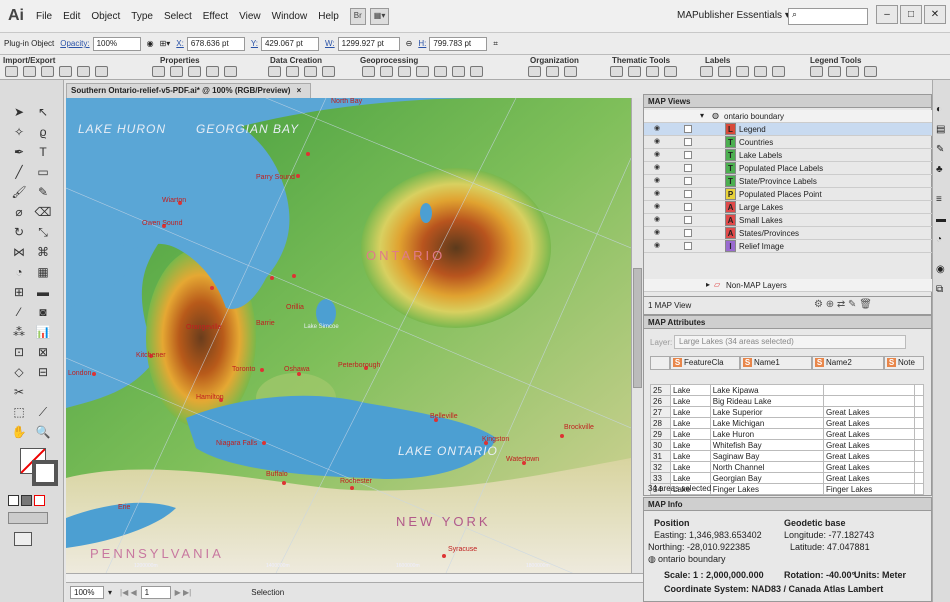 The height and width of the screenshot is (602, 950). What do you see at coordinates (788, 246) in the screenshot?
I see `layer-row: ◉ I Relief Image` at bounding box center [788, 246].